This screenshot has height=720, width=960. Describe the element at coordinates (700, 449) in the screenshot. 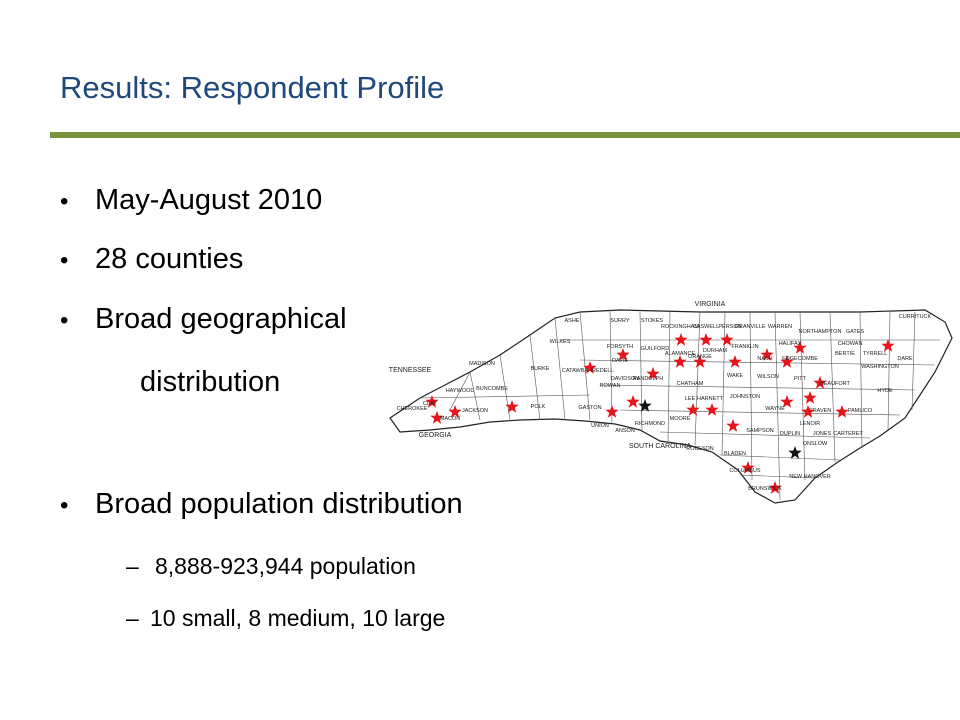

I see `county-label: ROBESON` at that location.